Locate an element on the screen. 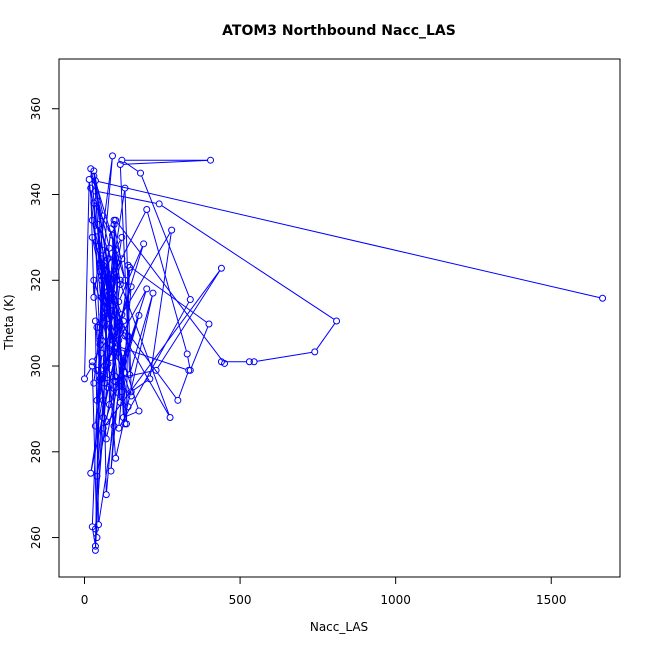 The image size is (650, 650). x-tick-label: 0 is located at coordinates (85, 600).